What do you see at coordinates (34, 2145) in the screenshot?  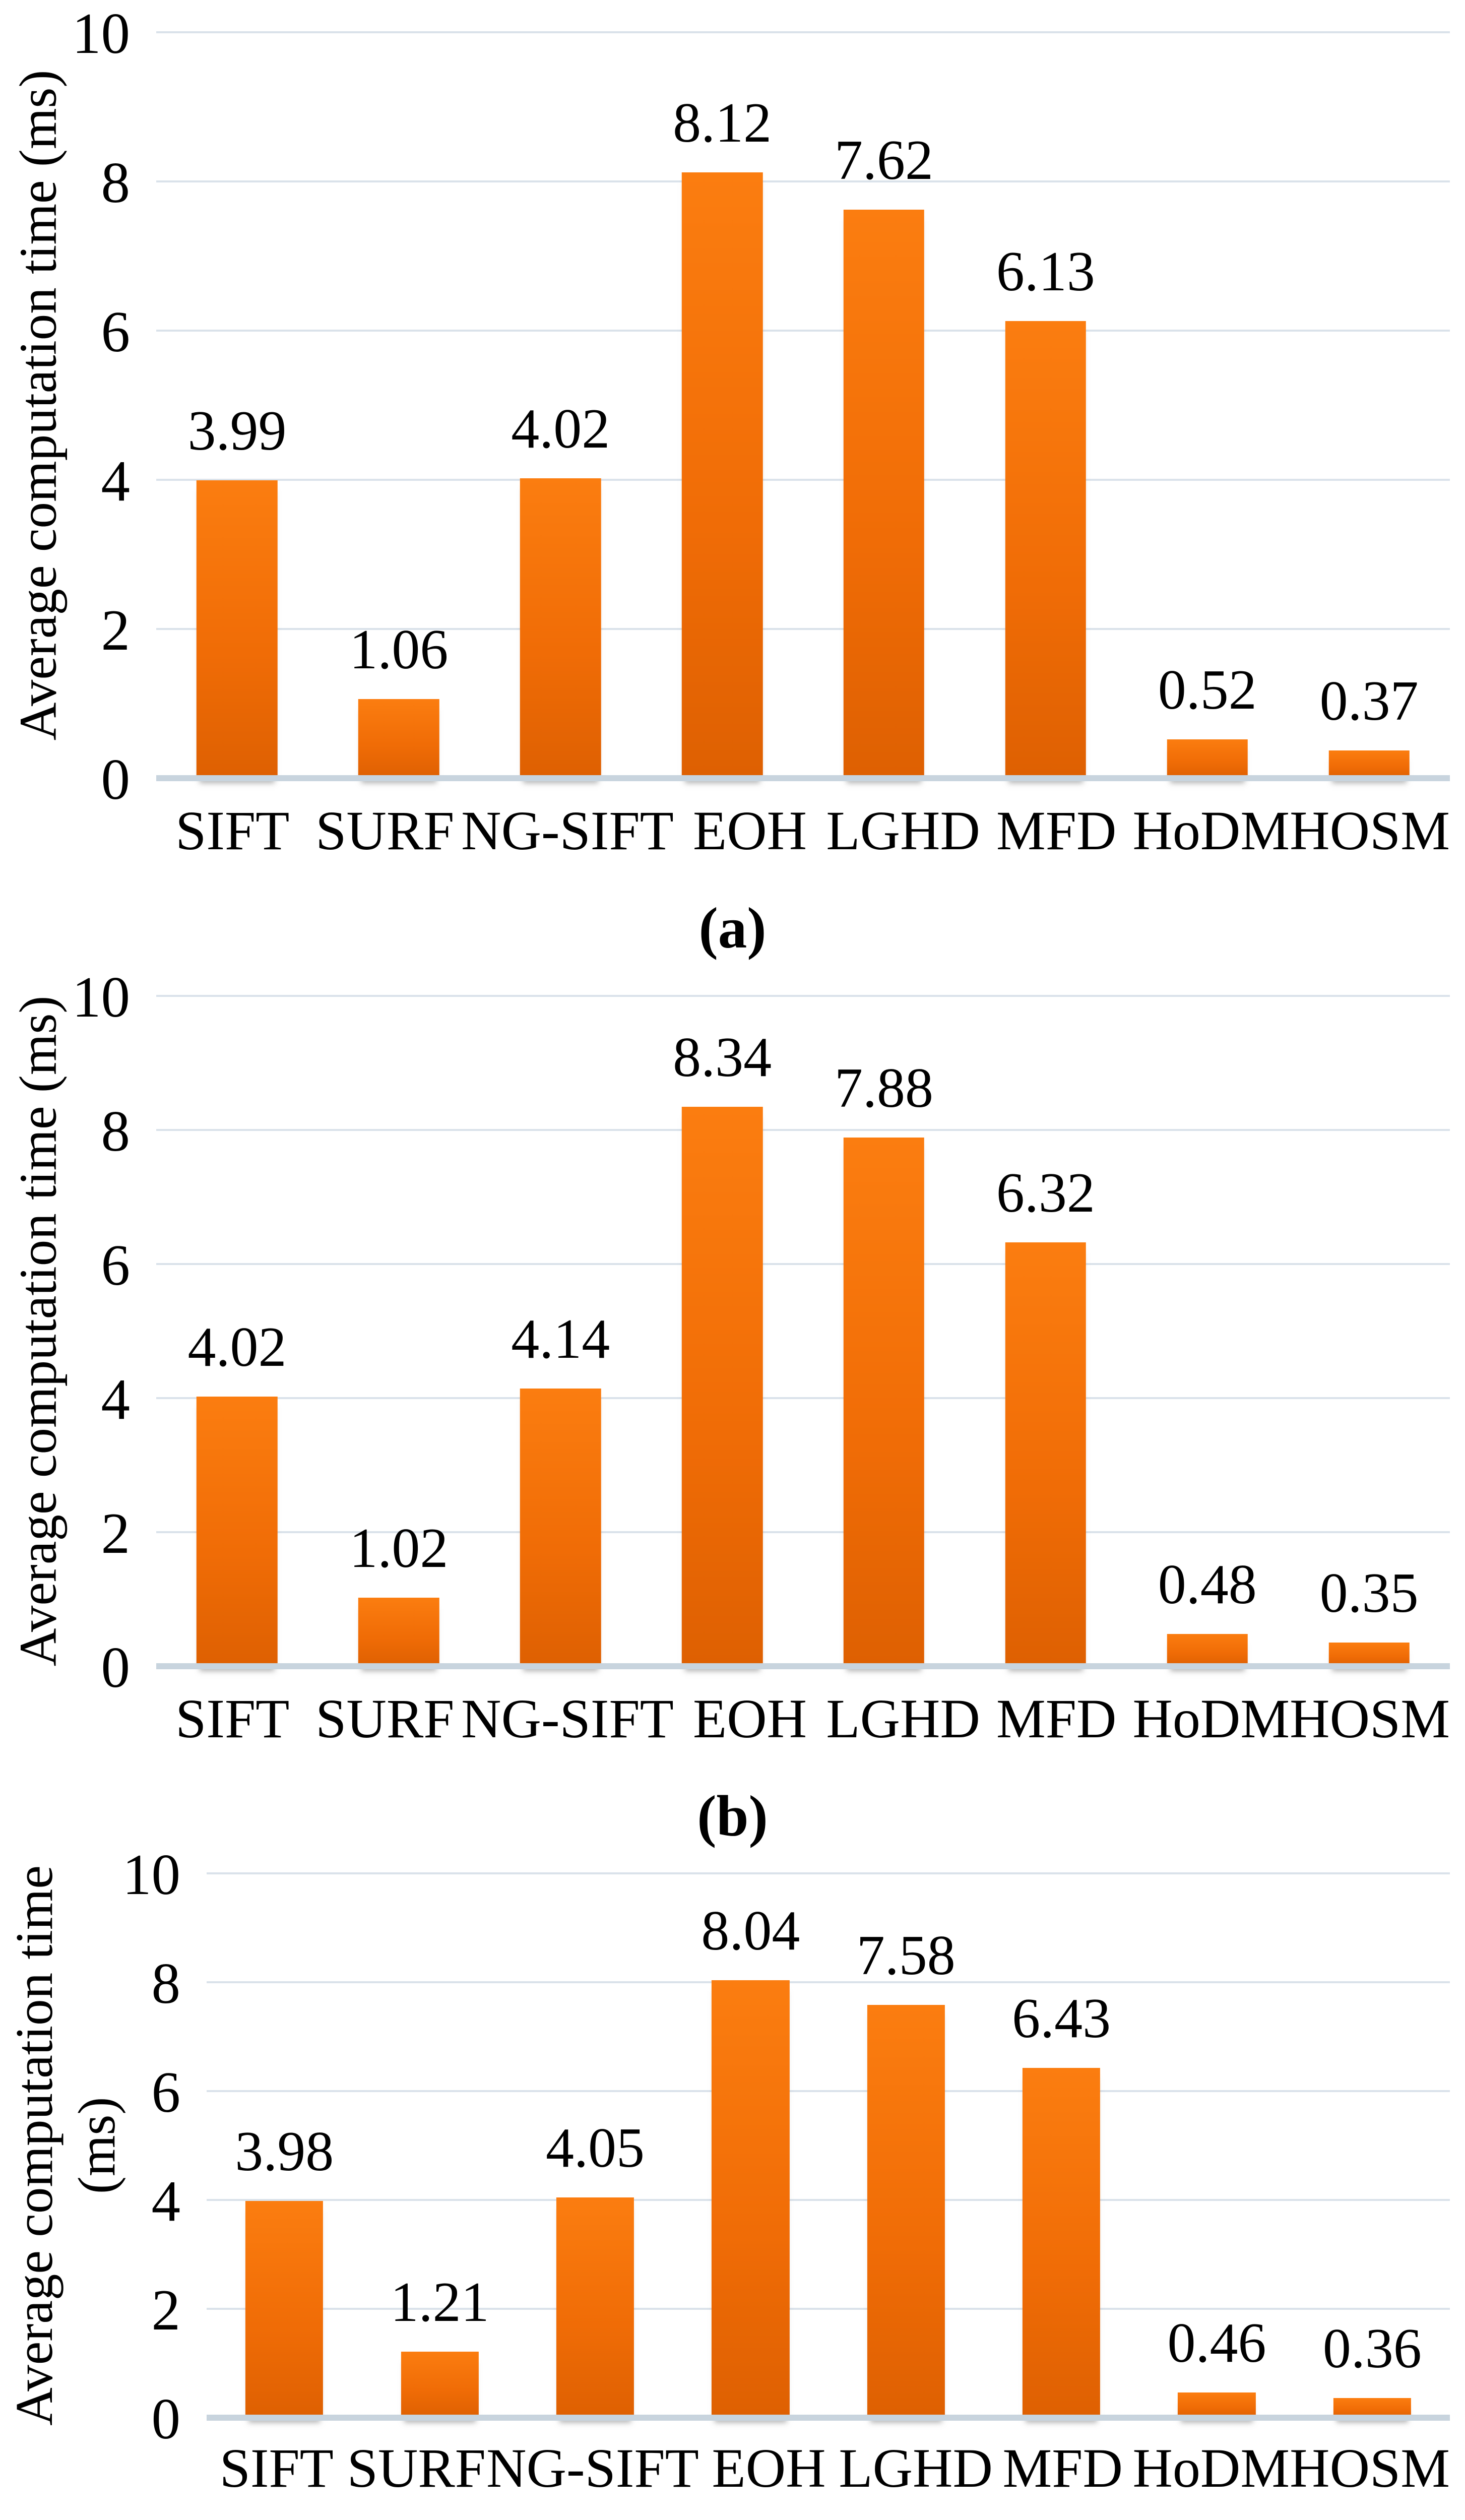 I see `y-axis-title-line: Average computation time` at bounding box center [34, 2145].